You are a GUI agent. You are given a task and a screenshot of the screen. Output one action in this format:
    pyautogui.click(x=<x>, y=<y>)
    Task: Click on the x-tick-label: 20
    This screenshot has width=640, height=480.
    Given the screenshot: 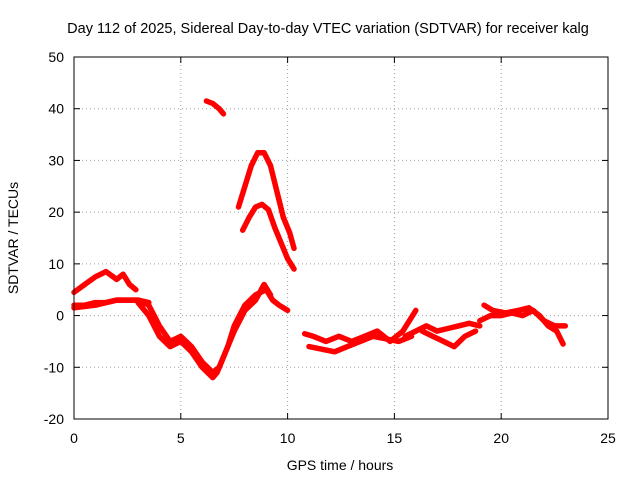 What is the action you would take?
    pyautogui.click(x=501, y=438)
    